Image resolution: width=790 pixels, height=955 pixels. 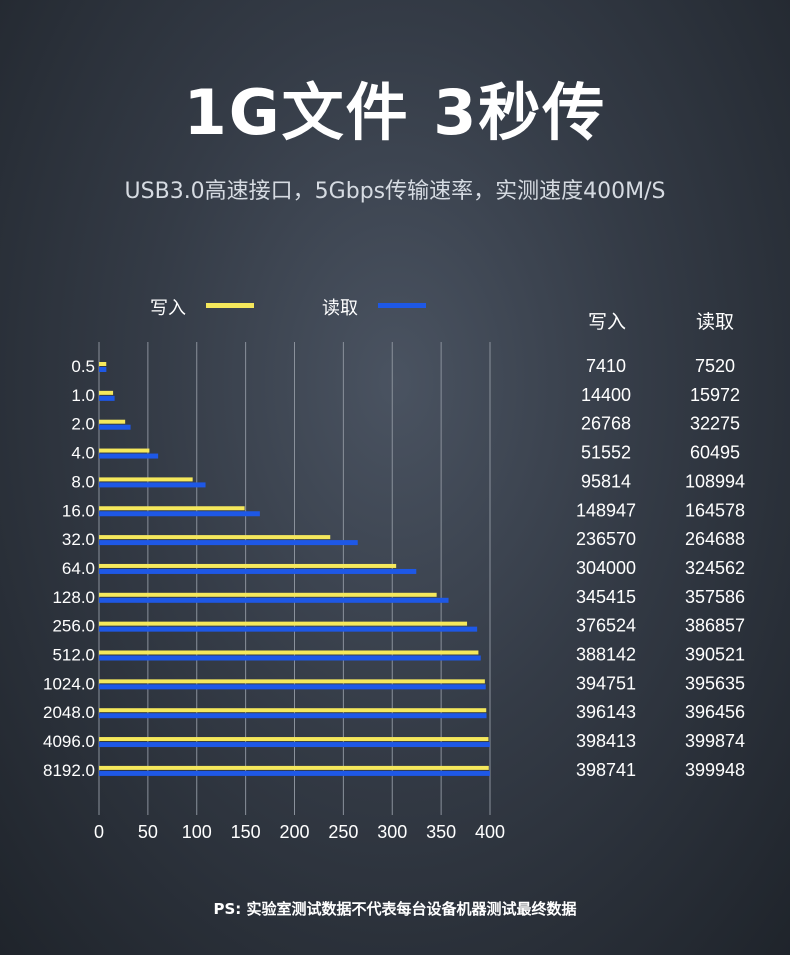 What do you see at coordinates (606, 322) in the screenshot?
I see `table-header-write: 写入` at bounding box center [606, 322].